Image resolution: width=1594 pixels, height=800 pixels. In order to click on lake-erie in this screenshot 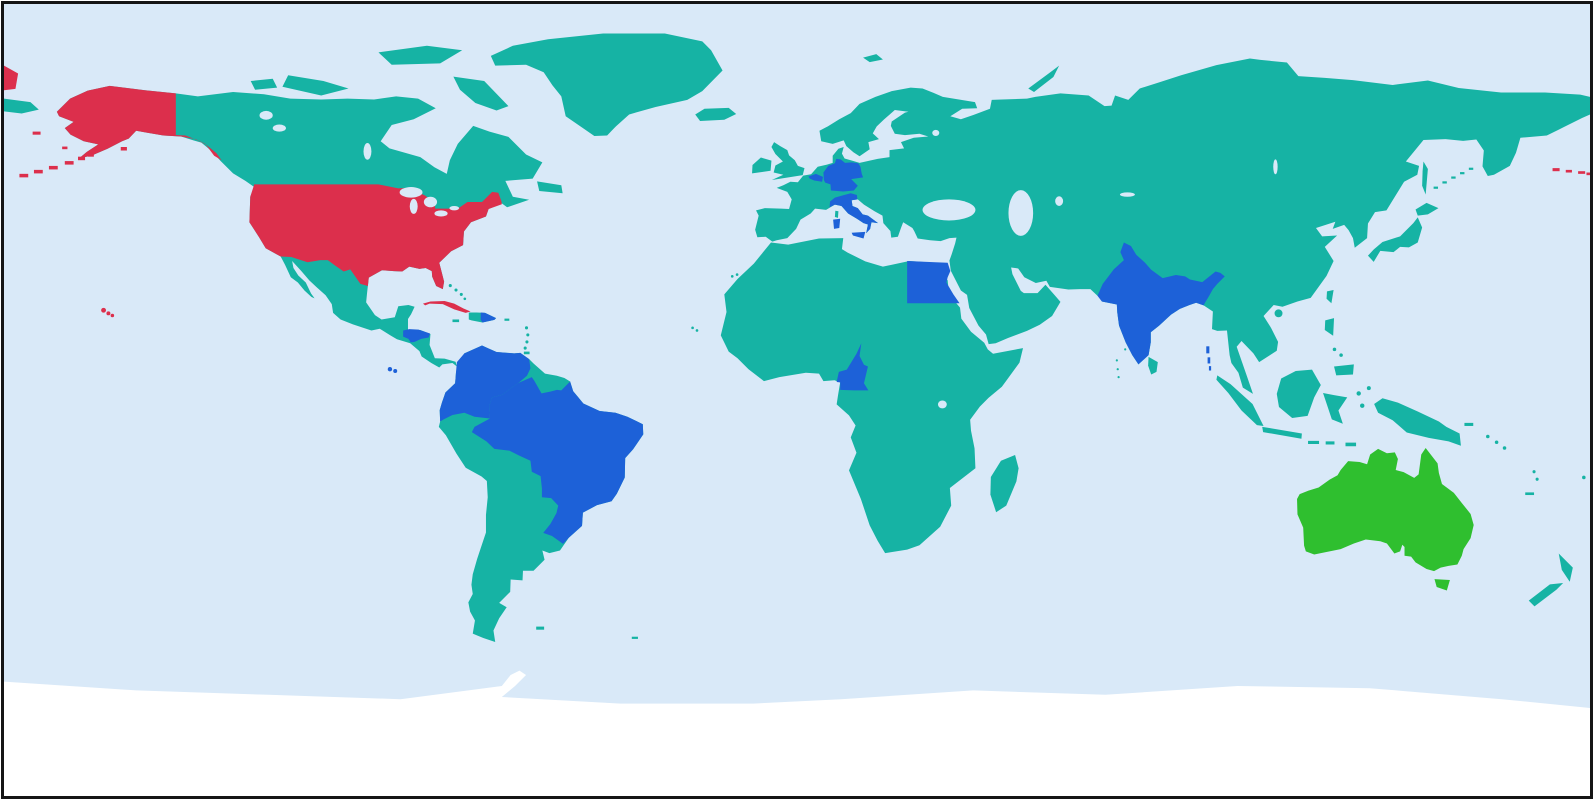, I will do `click(441, 213)`.